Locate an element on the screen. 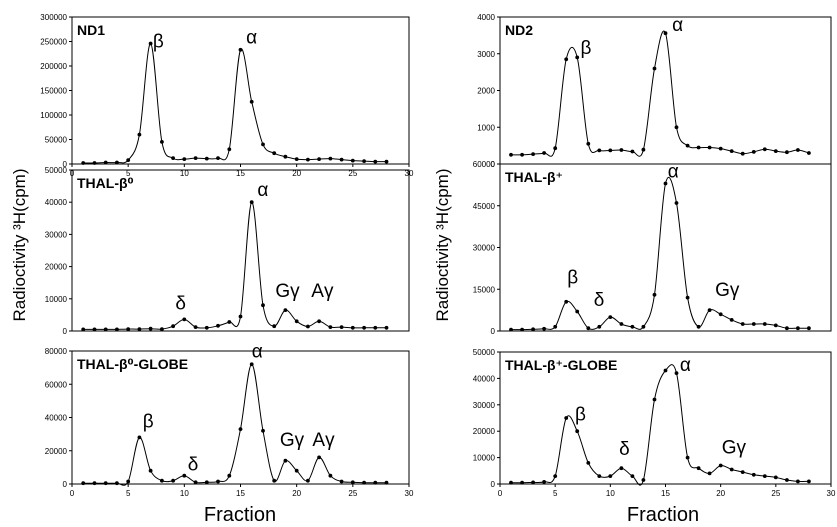 This screenshot has height=527, width=837. y-tick-label: 50000 is located at coordinates (484, 352).